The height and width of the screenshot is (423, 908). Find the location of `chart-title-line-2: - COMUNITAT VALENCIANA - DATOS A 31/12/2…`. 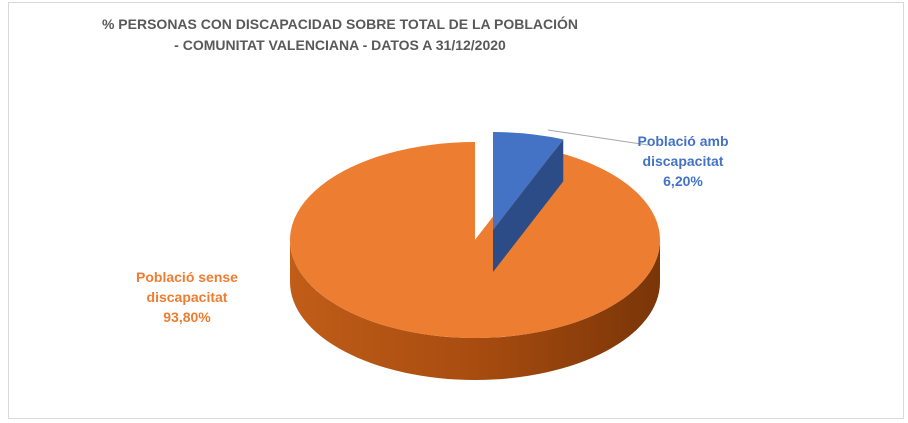

chart-title-line-2: - COMUNITAT VALENCIANA - DATOS A 31/12/2… is located at coordinates (340, 45).